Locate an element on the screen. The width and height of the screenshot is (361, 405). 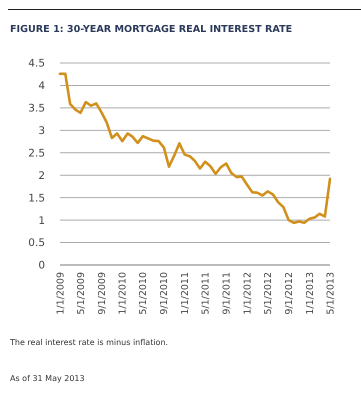
text: The real interest rate is minus inflation. is located at coordinates (88, 342).